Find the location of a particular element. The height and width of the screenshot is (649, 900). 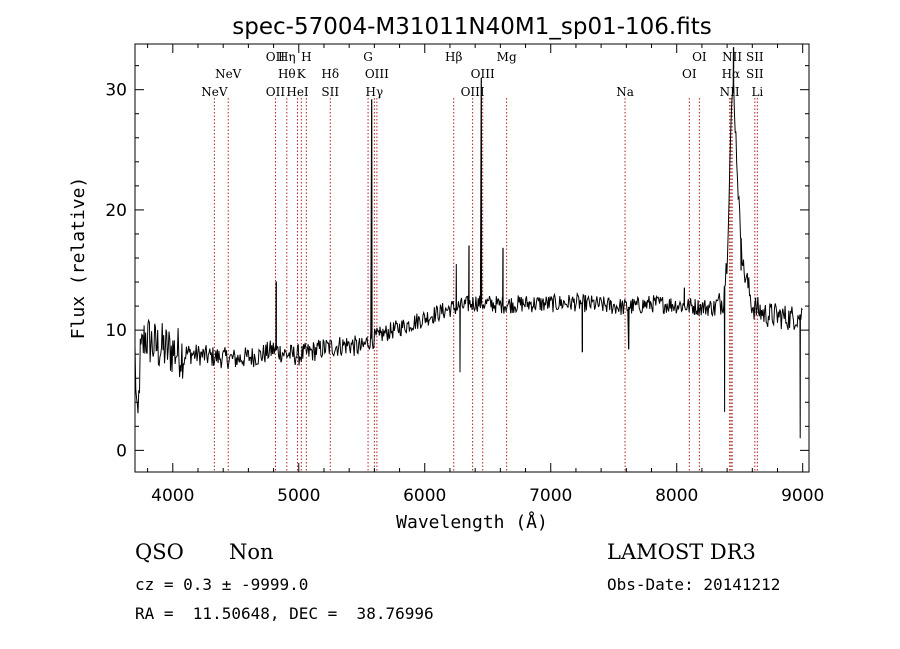

spectral-line-label: Mg is located at coordinates (507, 57).